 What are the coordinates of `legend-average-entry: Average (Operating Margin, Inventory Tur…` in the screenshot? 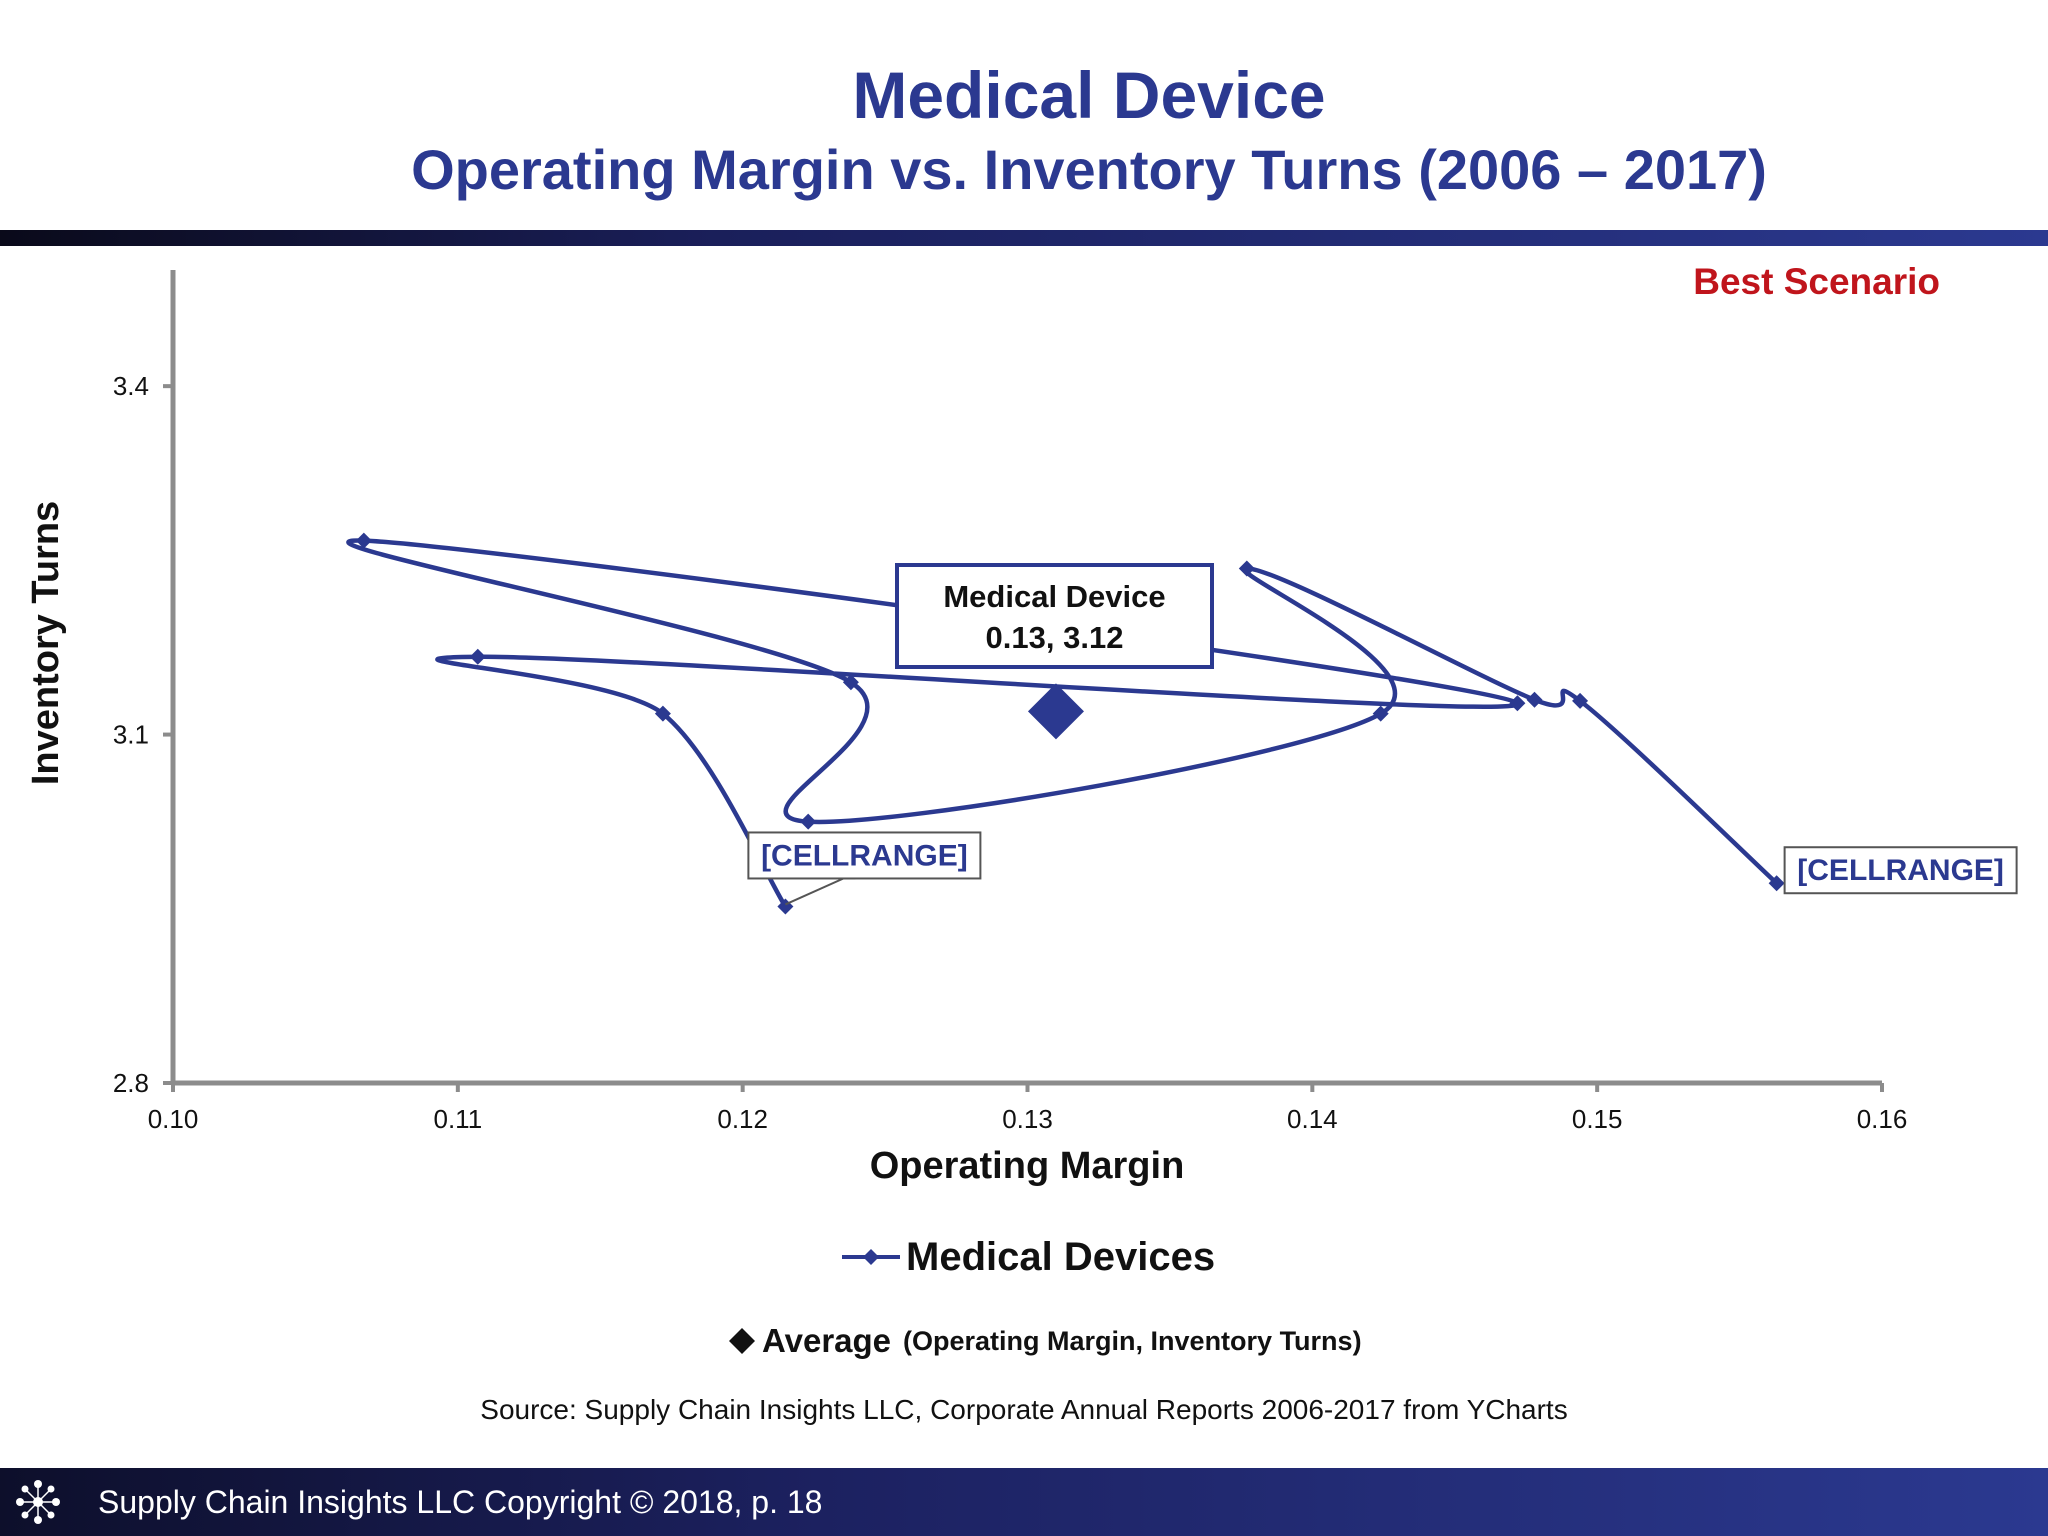 It's located at (1044, 1341).